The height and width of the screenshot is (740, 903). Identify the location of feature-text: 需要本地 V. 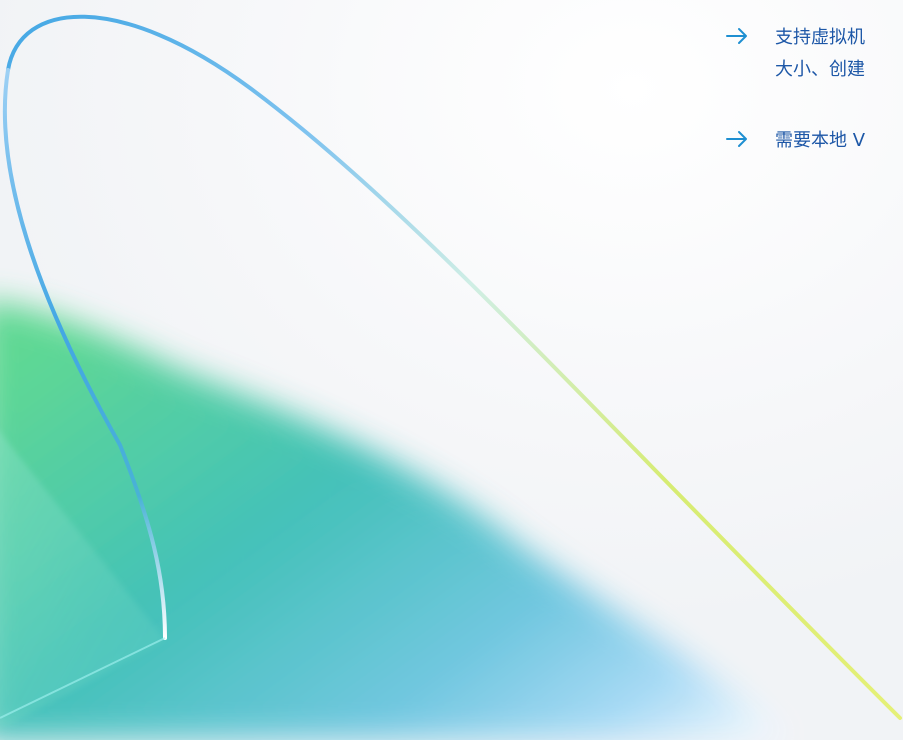
(820, 141).